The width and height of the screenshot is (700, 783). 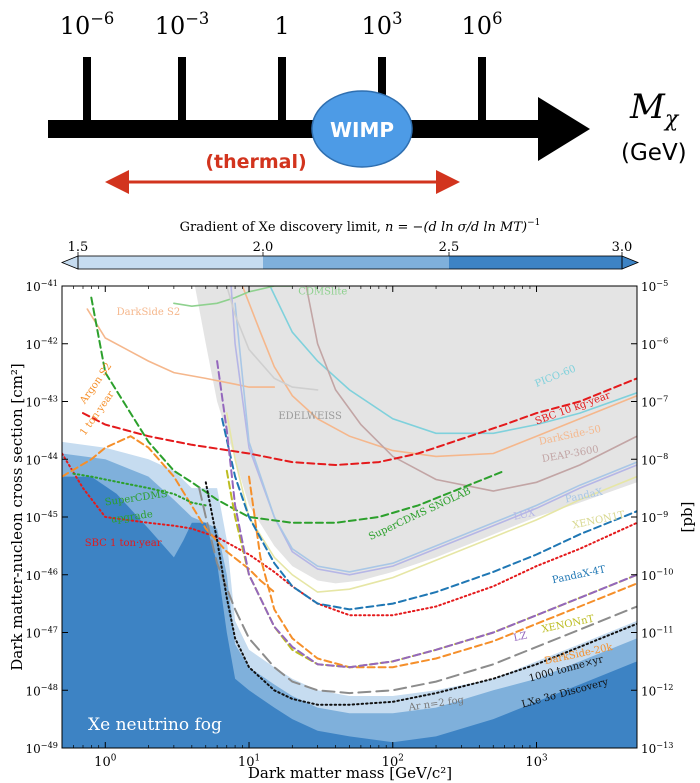 I want to click on mass-axis-bar, so click(x=294, y=129).